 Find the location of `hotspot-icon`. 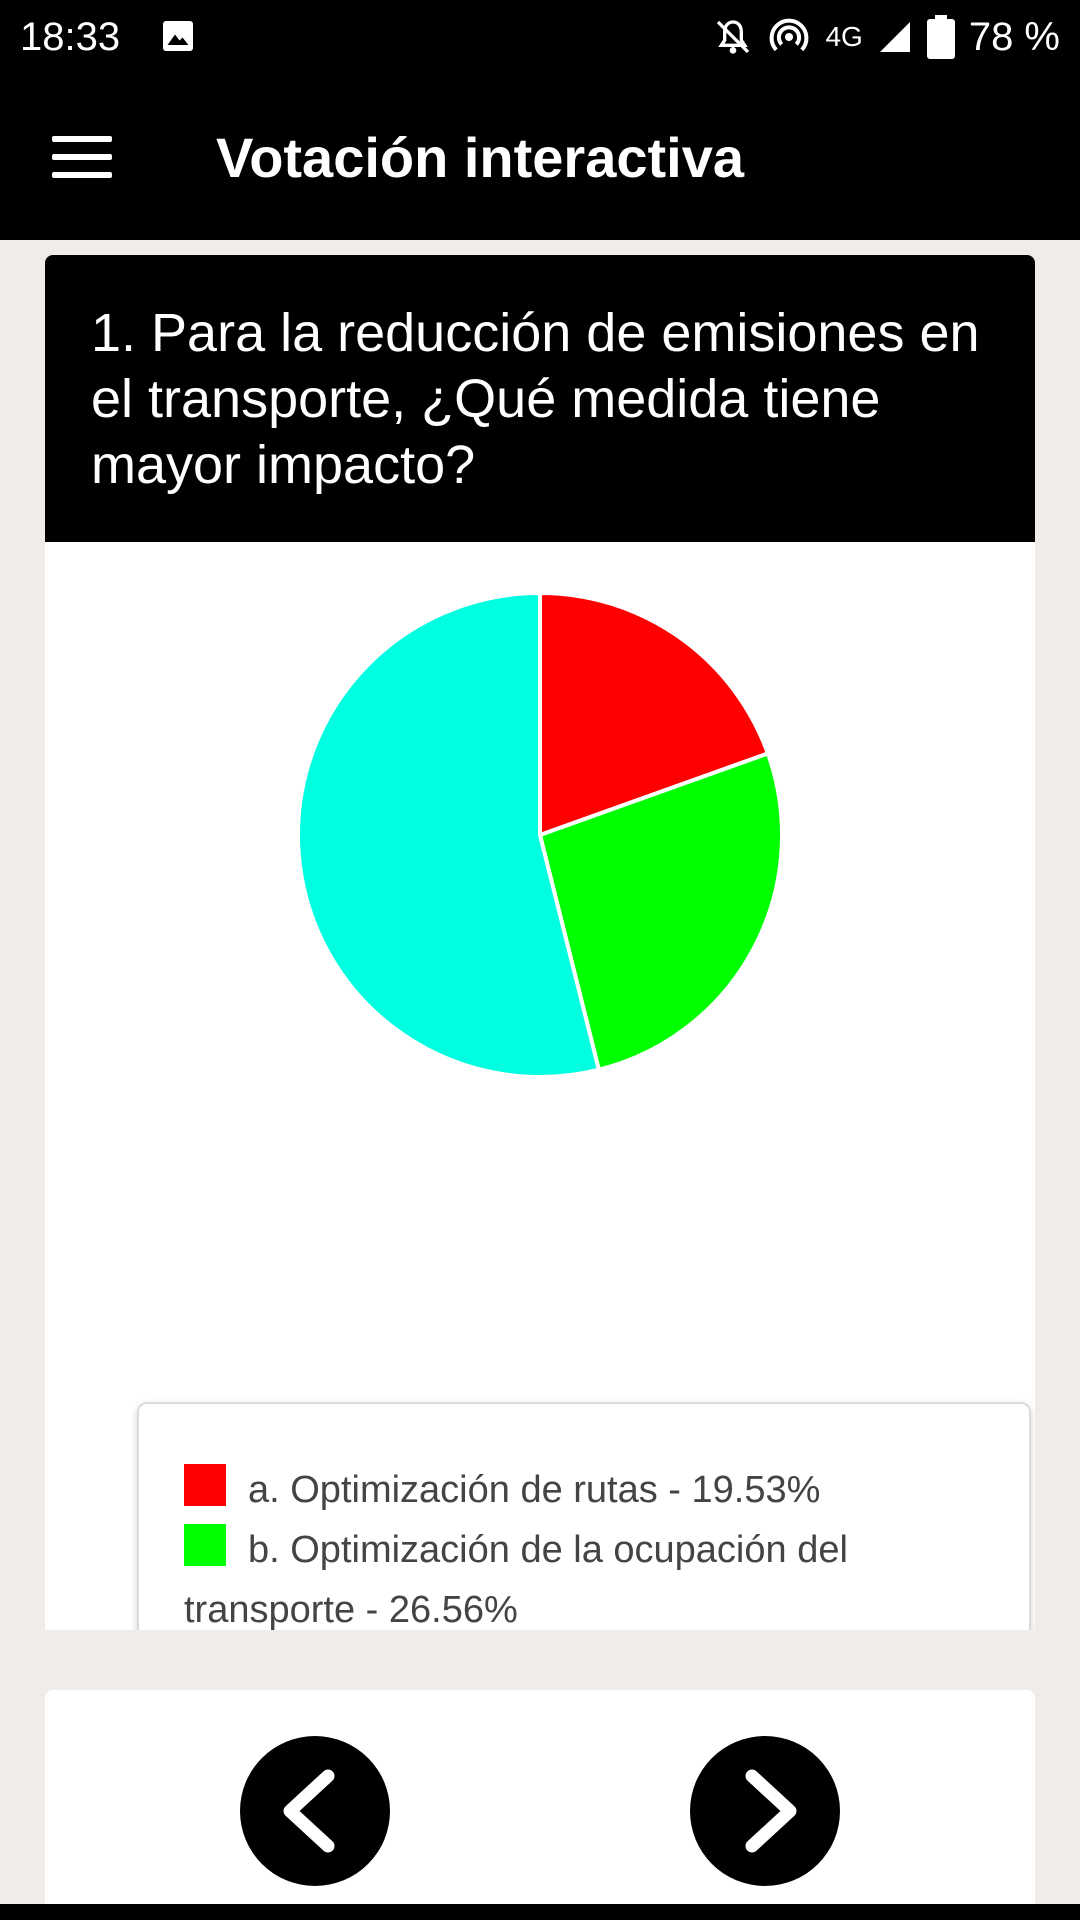

hotspot-icon is located at coordinates (789, 35).